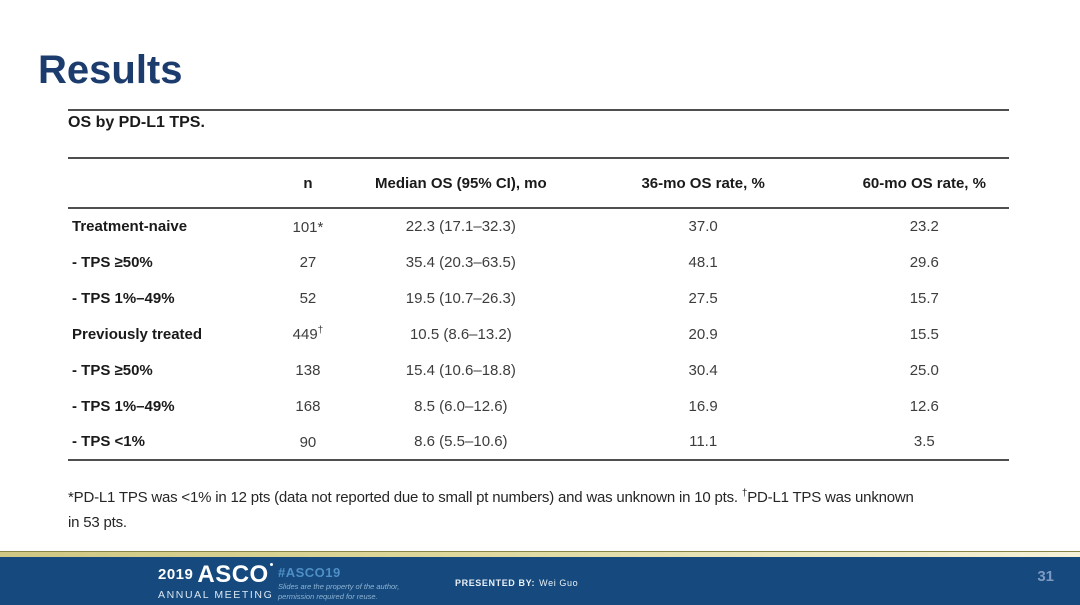 The height and width of the screenshot is (605, 1080). Describe the element at coordinates (216, 595) in the screenshot. I see `logo-subtitle: ANNUAL MEETING` at that location.